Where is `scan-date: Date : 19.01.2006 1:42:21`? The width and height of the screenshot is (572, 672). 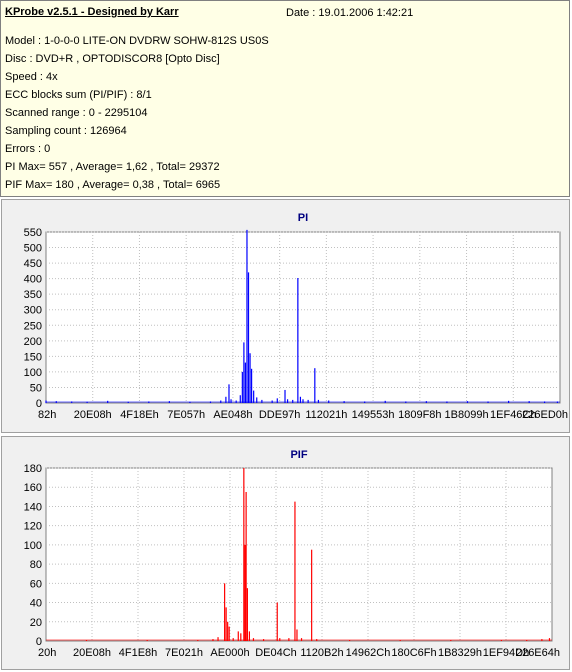 scan-date: Date : 19.01.2006 1:42:21 is located at coordinates (350, 13).